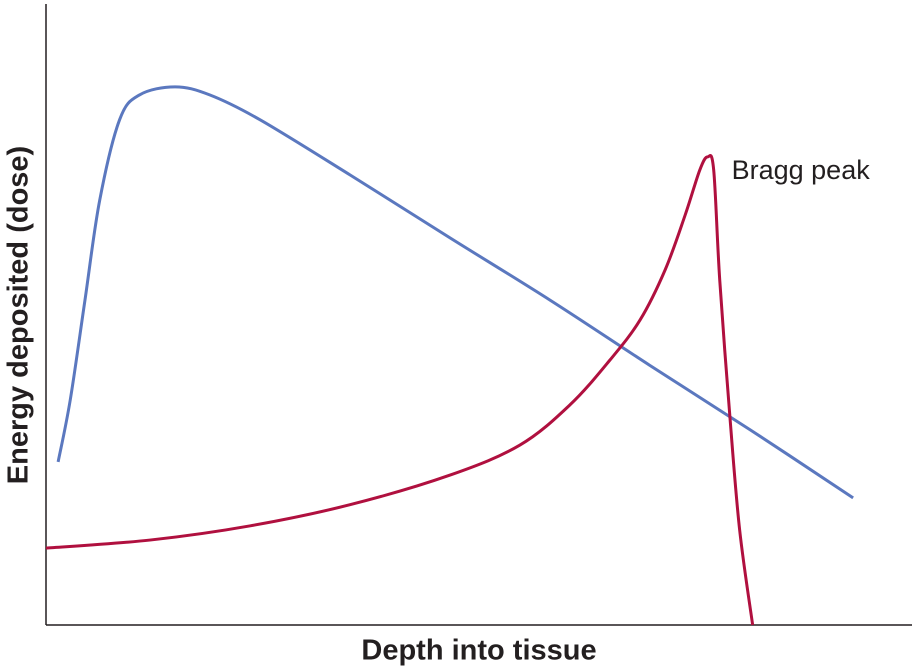 This screenshot has height=670, width=914. What do you see at coordinates (801, 170) in the screenshot?
I see `annotation: Bragg peak` at bounding box center [801, 170].